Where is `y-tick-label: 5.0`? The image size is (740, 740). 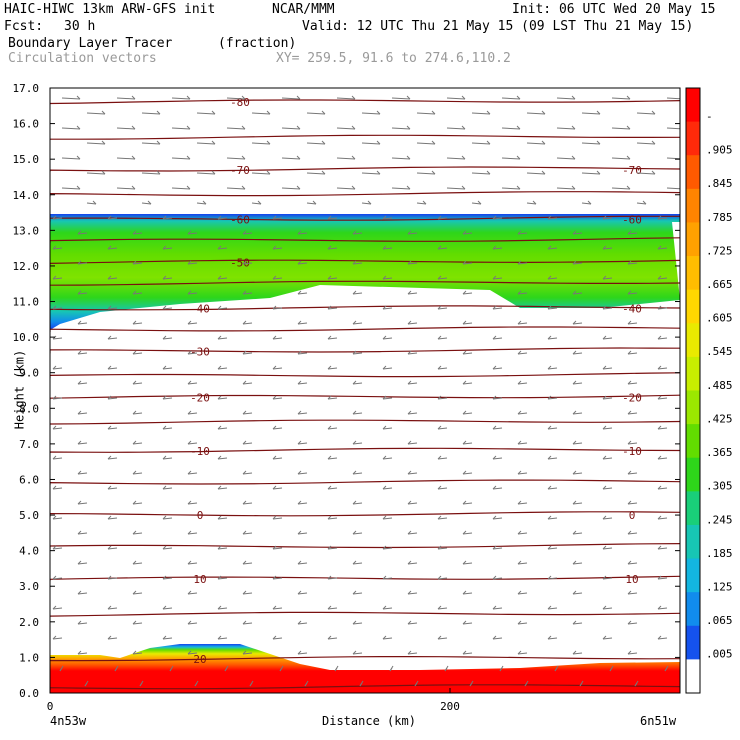 y-tick-label: 5.0 is located at coordinates (29, 515).